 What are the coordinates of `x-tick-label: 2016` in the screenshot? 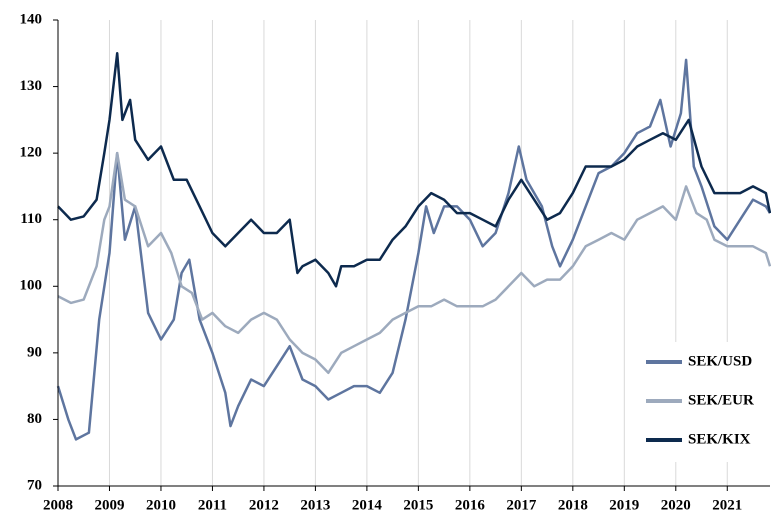 It's located at (470, 505).